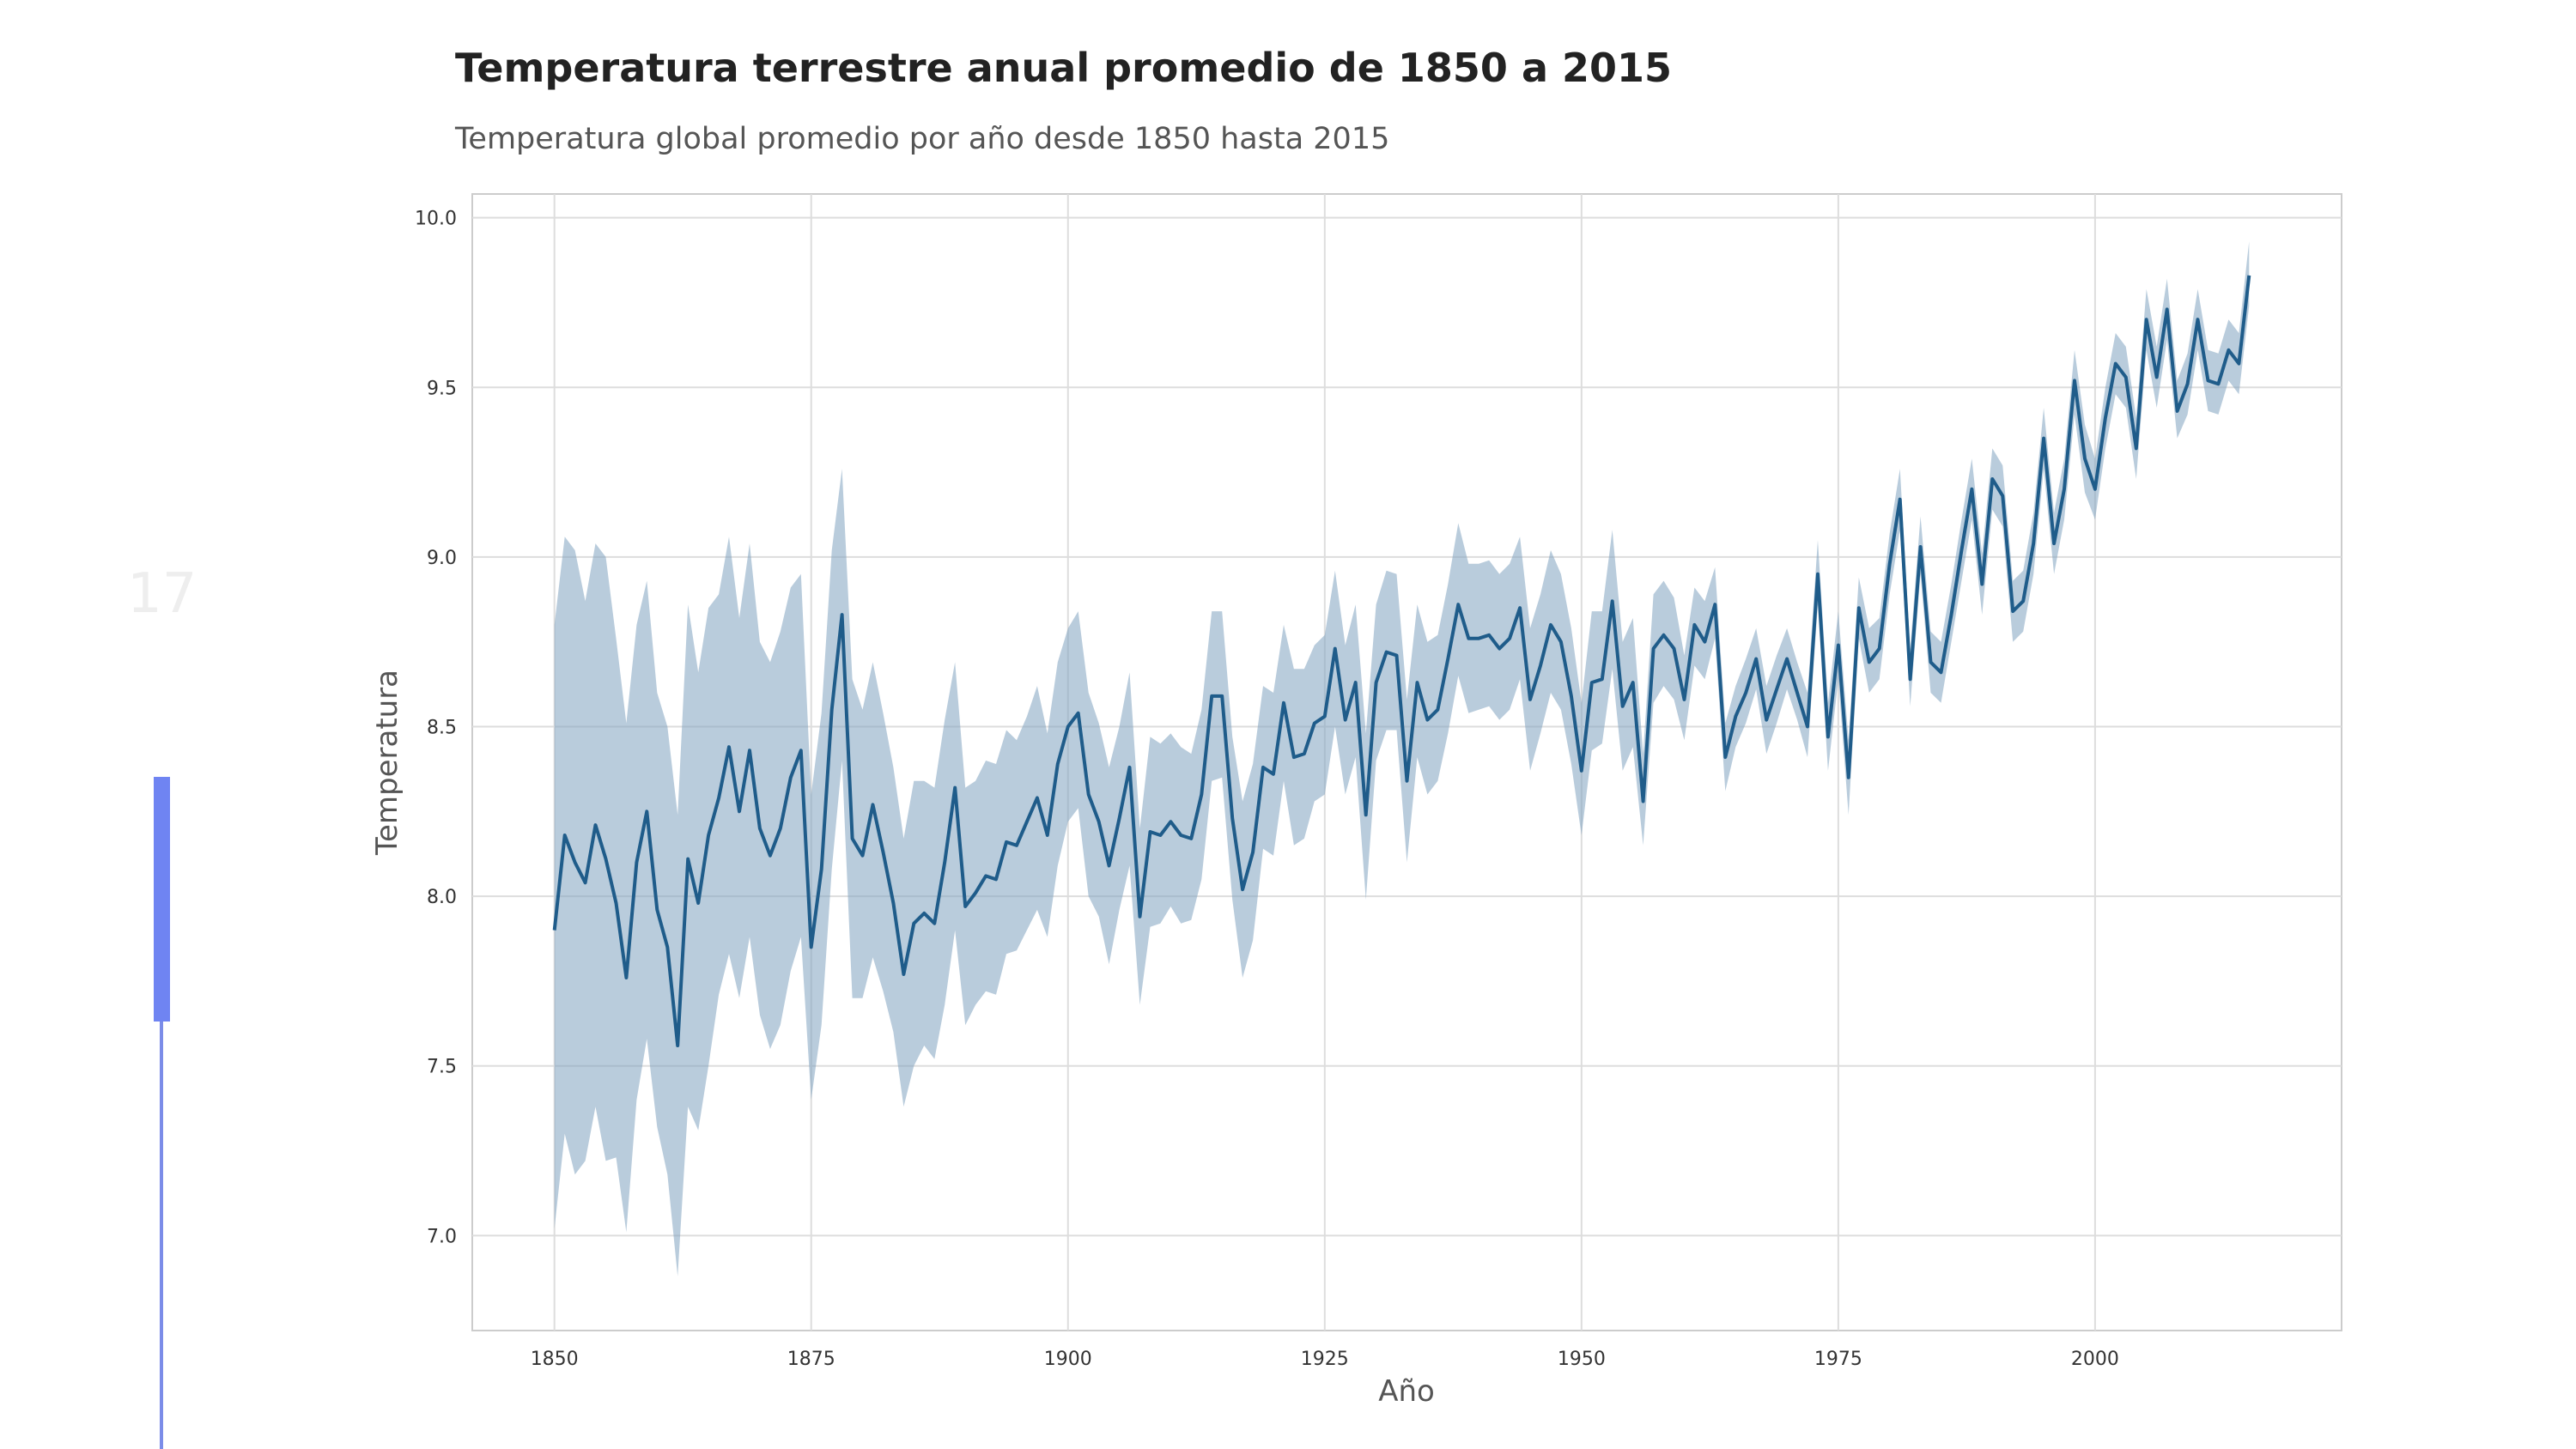  What do you see at coordinates (1068, 1359) in the screenshot?
I see `x-tick-label: 1900` at bounding box center [1068, 1359].